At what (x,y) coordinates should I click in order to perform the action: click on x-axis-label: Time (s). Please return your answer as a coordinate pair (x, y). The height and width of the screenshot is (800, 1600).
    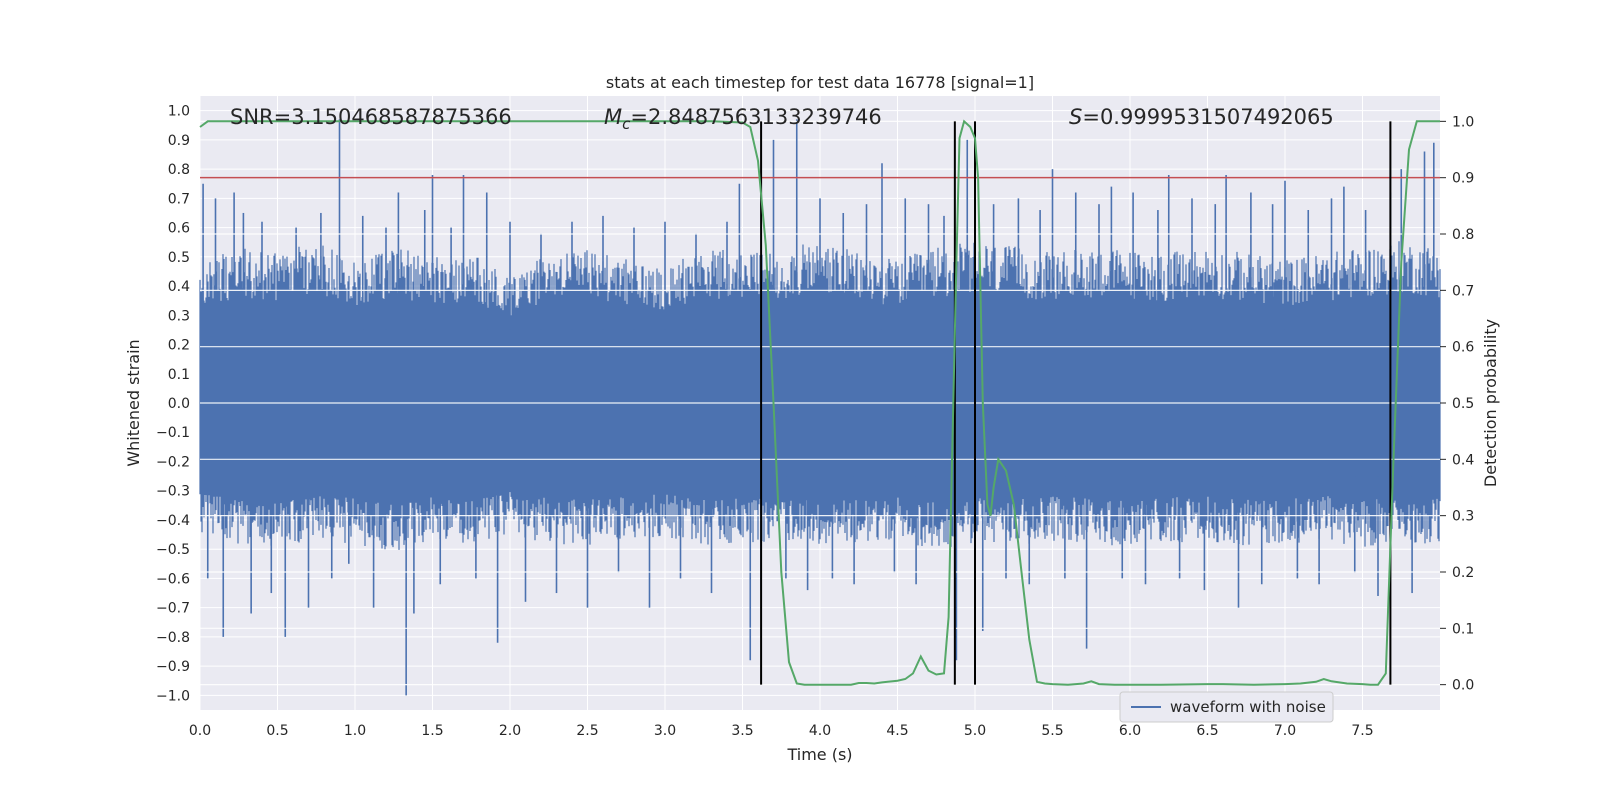
    Looking at the image, I should click on (819, 754).